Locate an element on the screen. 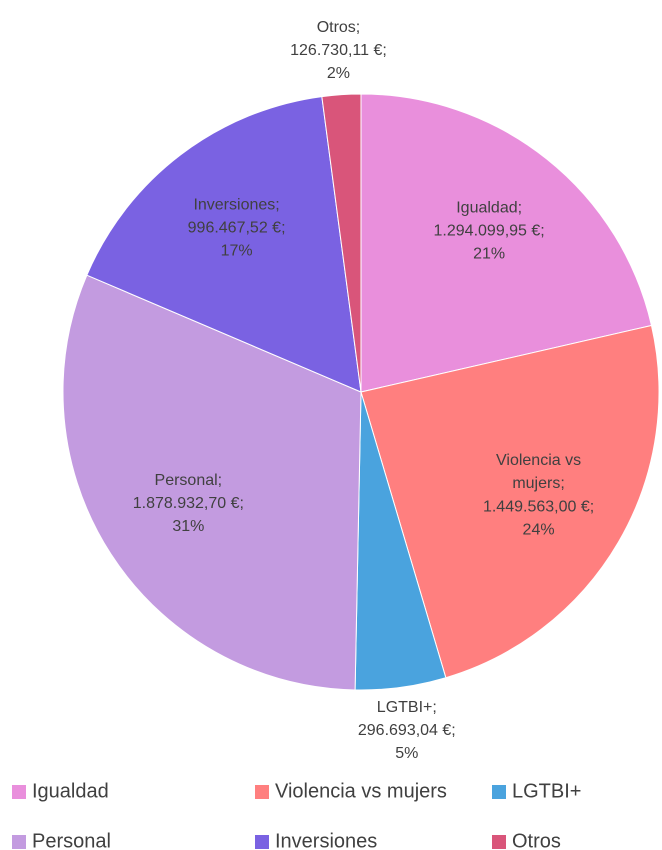 The height and width of the screenshot is (850, 662). data-label: Igualdad; 1.294.099,95 €; 21% is located at coordinates (489, 230).